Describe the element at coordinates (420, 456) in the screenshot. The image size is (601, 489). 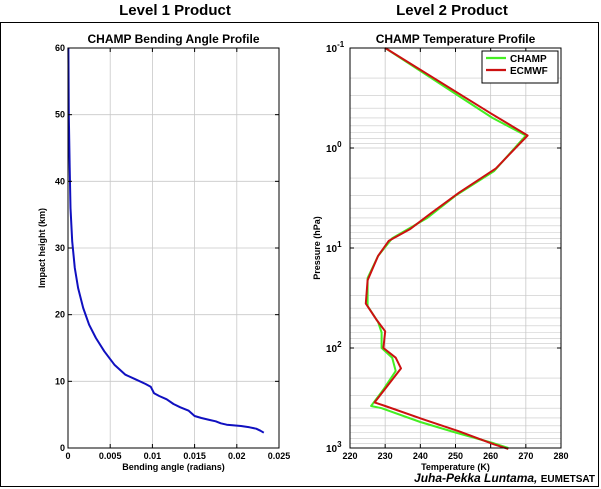
I see `x-tick-label: 240` at that location.